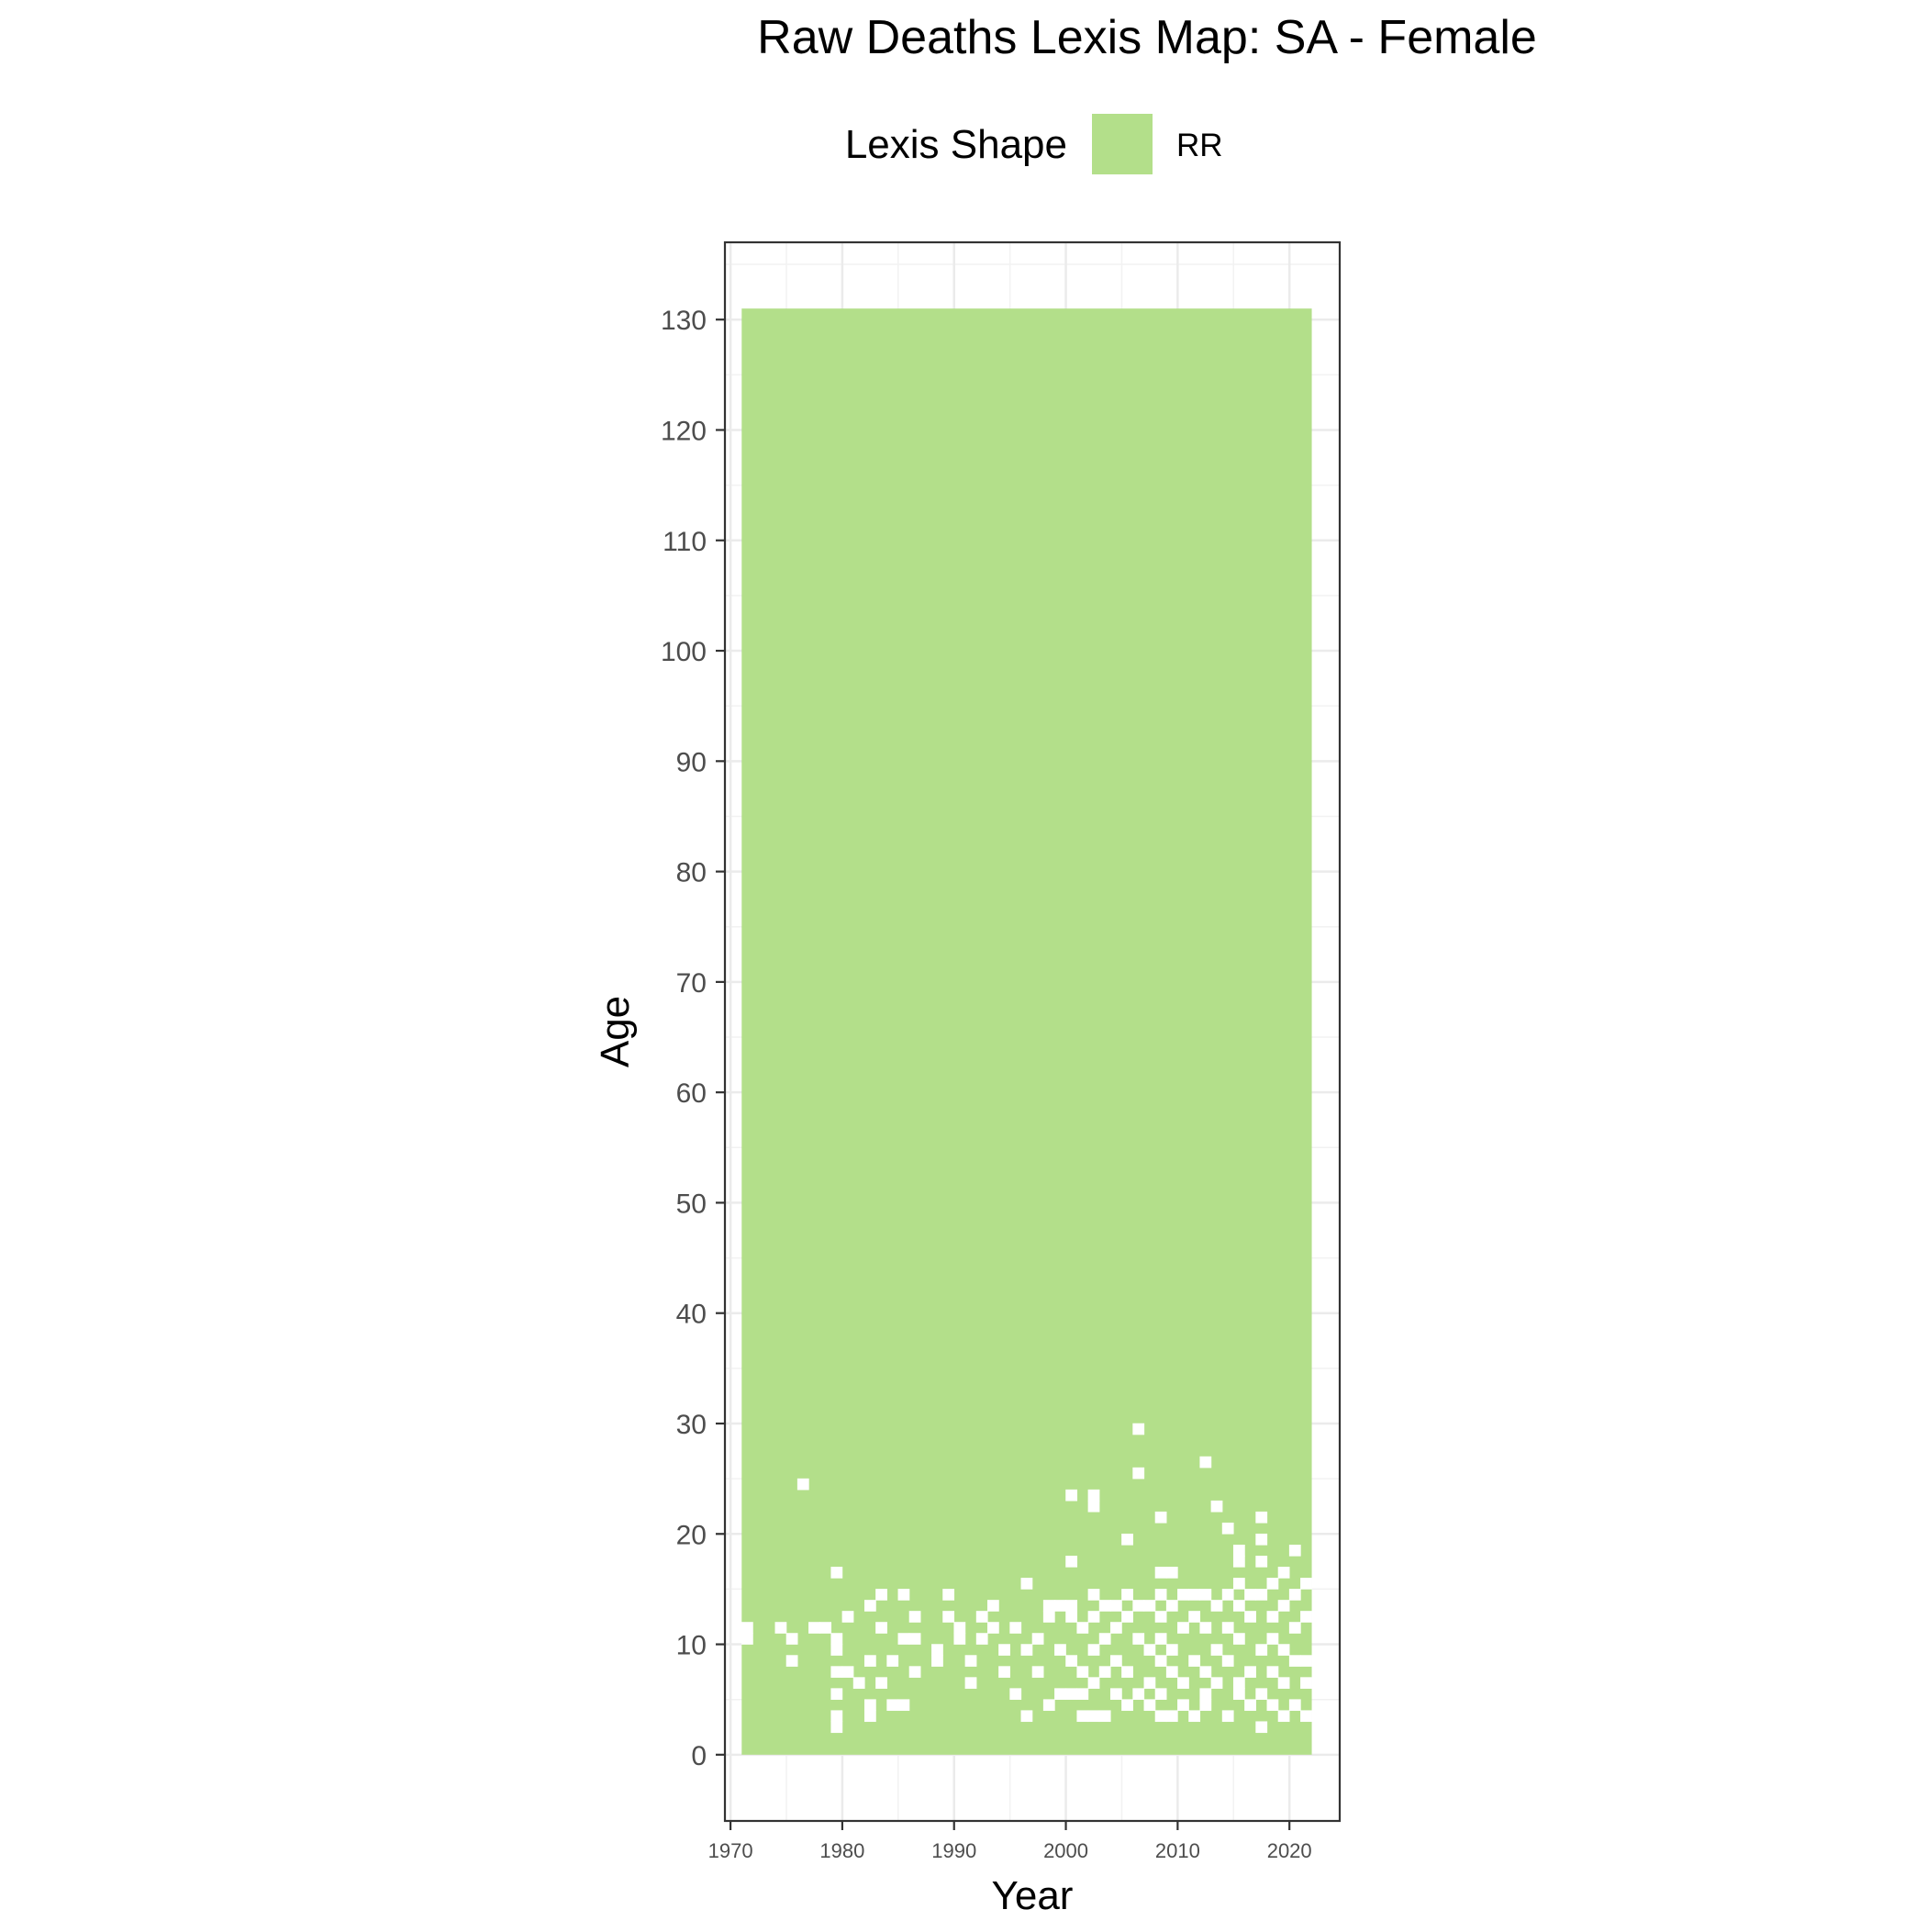 The height and width of the screenshot is (1932, 1927). Describe the element at coordinates (956, 144) in the screenshot. I see `legend-title: Lexis Shape` at that location.